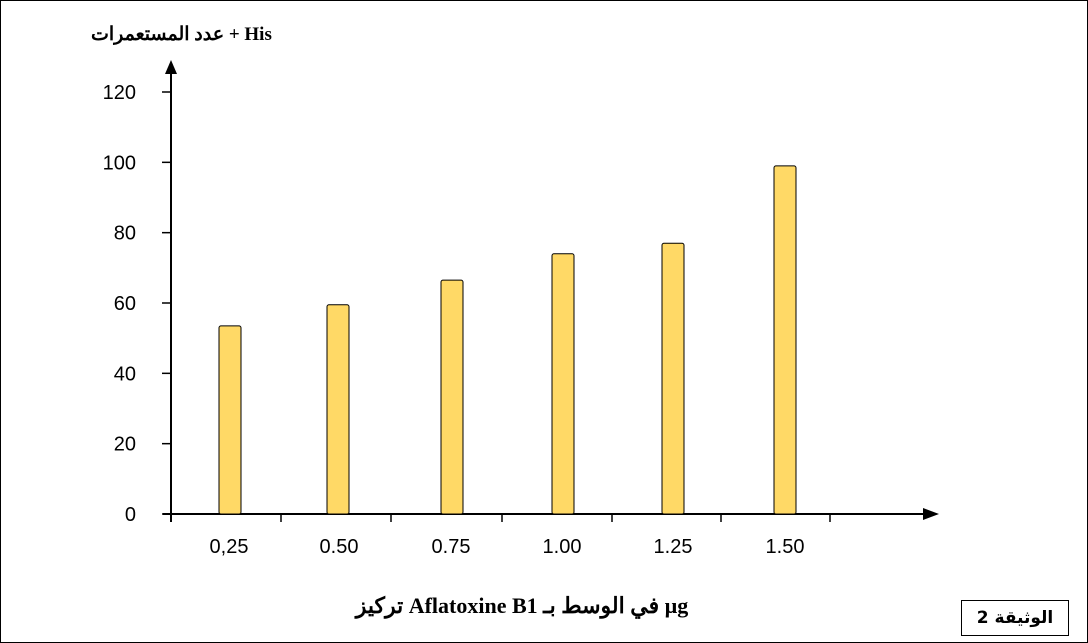 This screenshot has height=643, width=1088. I want to click on document-number-box: الوثيقة 2, so click(1015, 618).